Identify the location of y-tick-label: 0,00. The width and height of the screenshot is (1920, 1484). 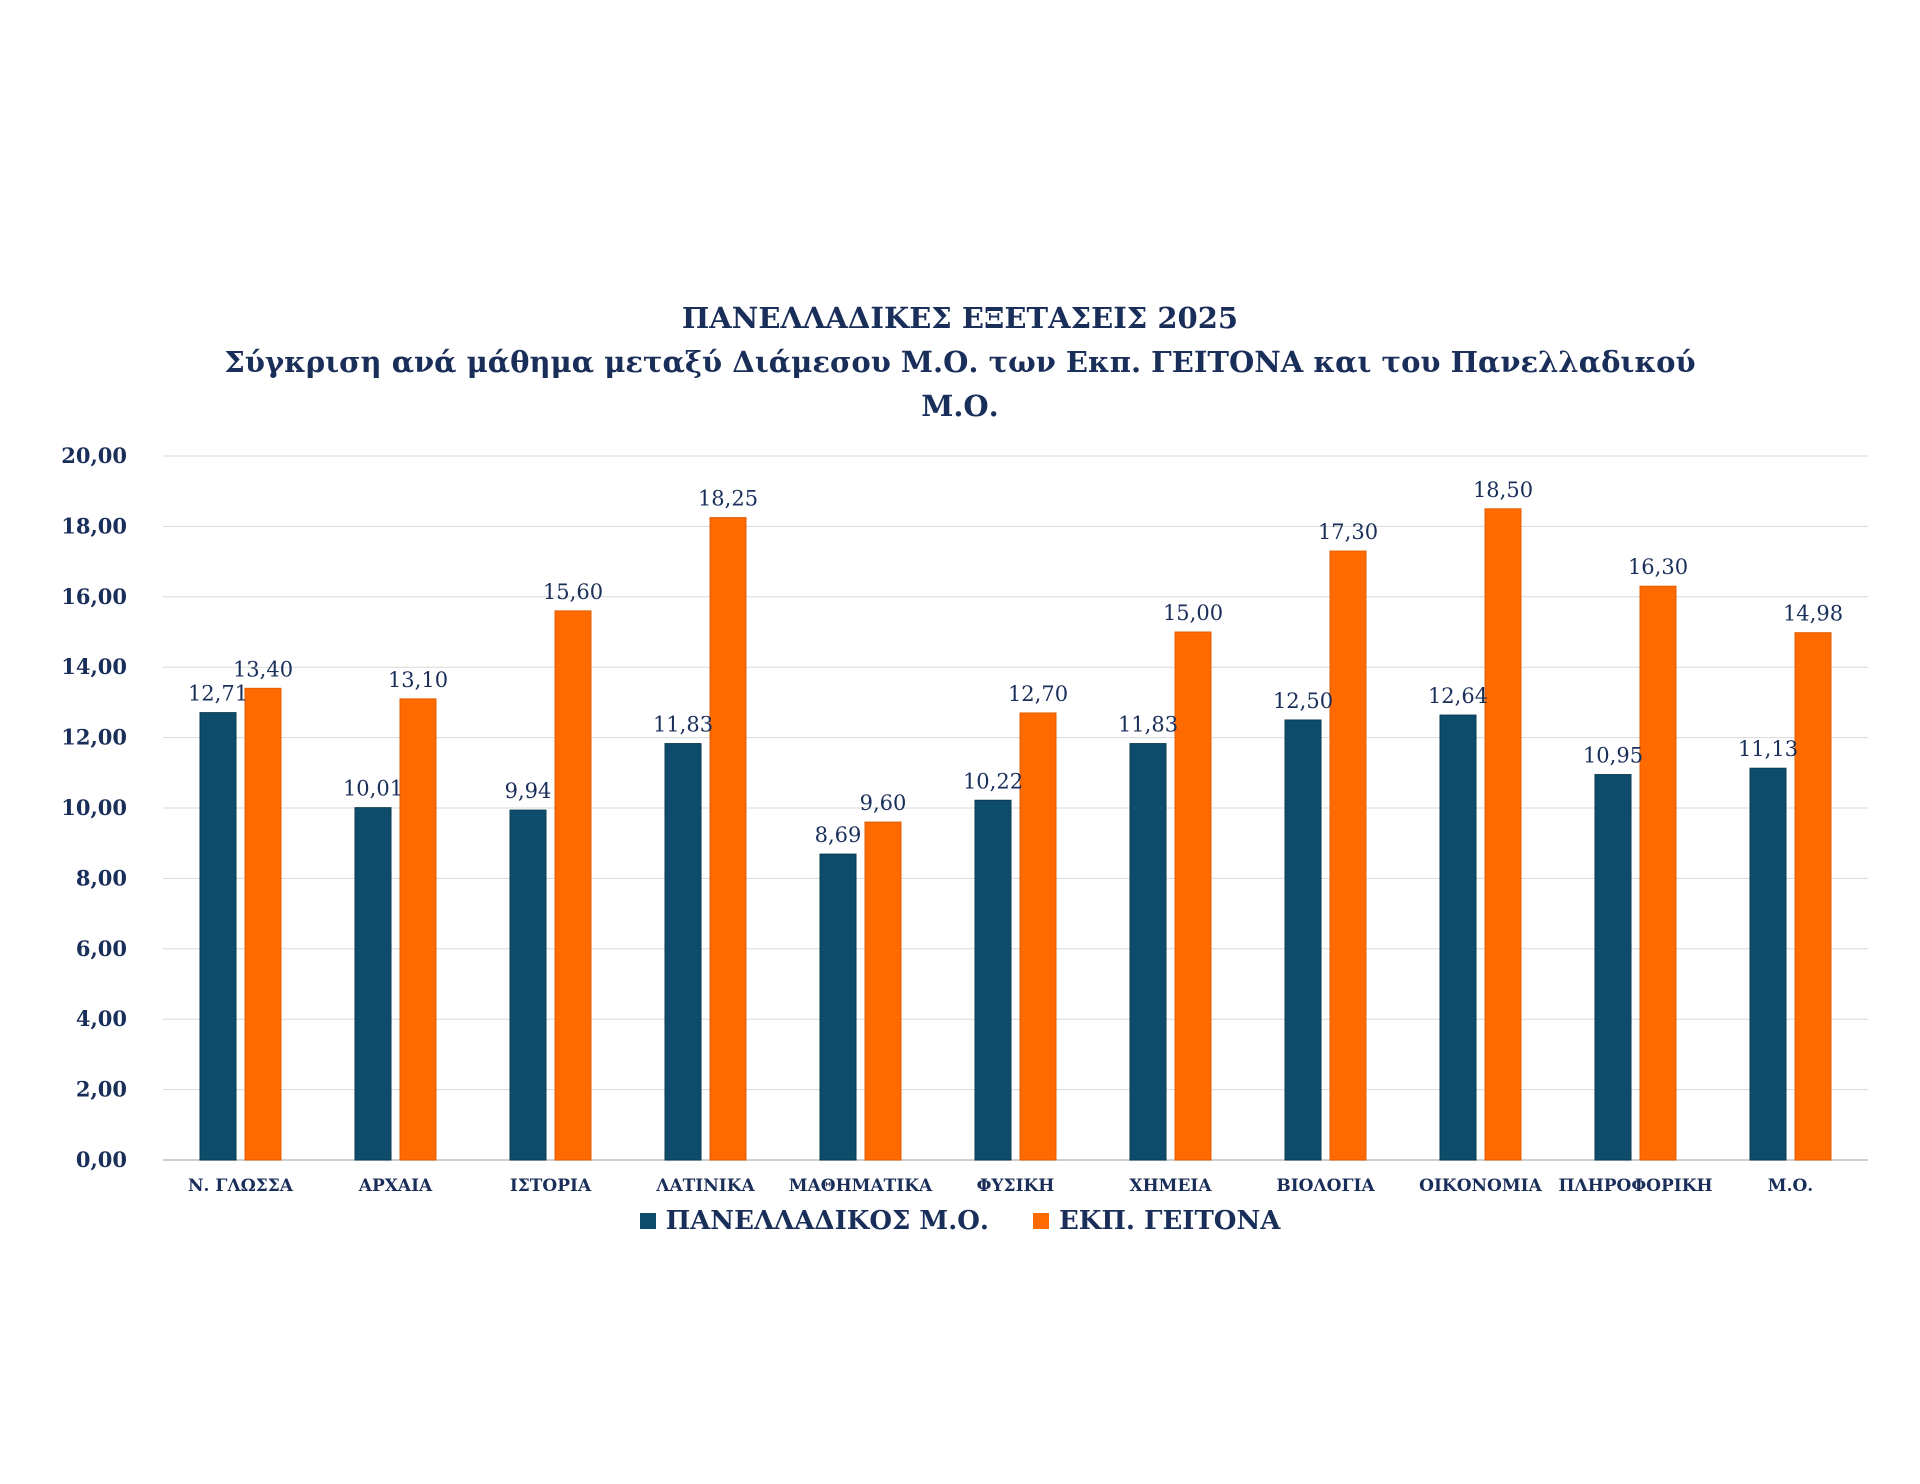
(101, 1159).